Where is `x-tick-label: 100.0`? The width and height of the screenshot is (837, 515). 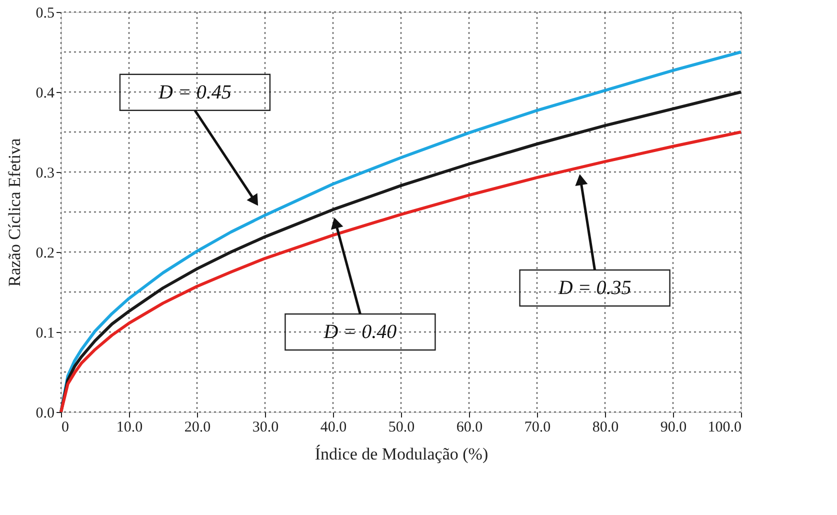
x-tick-label: 100.0 is located at coordinates (725, 428).